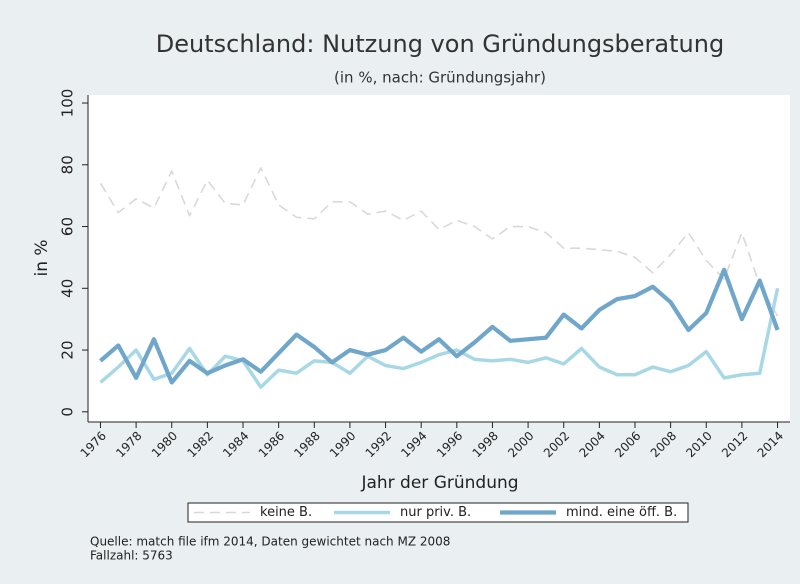  I want to click on y-tick-label: 40, so click(68, 288).